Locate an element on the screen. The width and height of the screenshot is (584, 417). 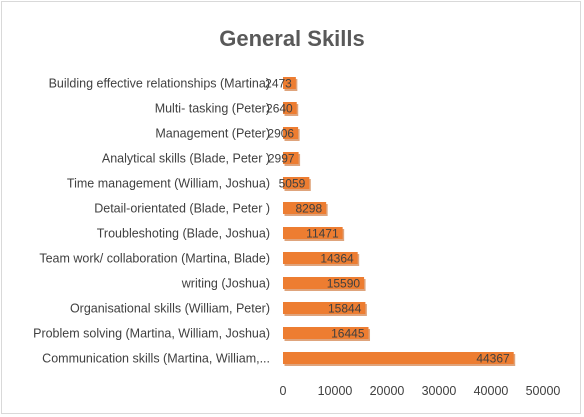
x-tick-label: 10000 is located at coordinates (335, 391).